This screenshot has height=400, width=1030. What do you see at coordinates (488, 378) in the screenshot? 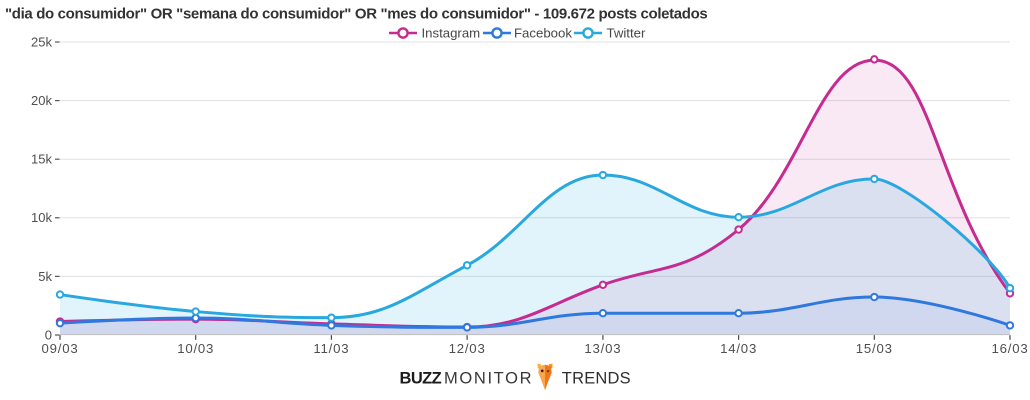
I see `svg-text: MONITOR` at bounding box center [488, 378].